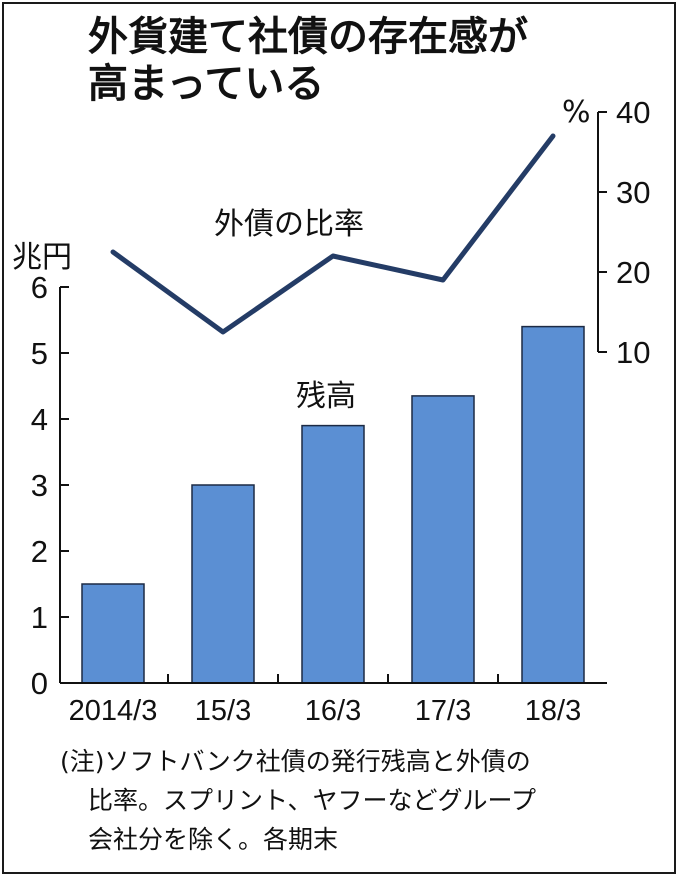 The width and height of the screenshot is (680, 878). I want to click on chart-title-line-1: 外貨建て社債の存在感が, so click(308, 37).